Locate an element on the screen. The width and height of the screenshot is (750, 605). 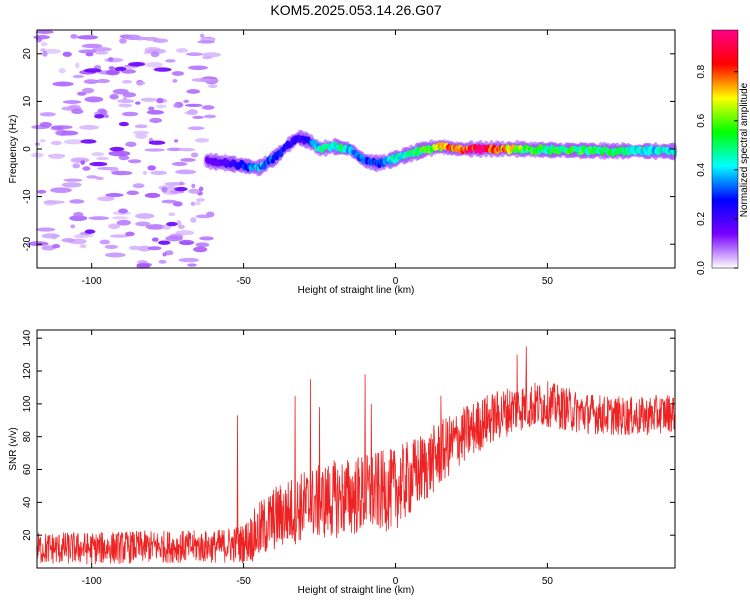
spectrogram-x-tick-label: 0 is located at coordinates (396, 281).